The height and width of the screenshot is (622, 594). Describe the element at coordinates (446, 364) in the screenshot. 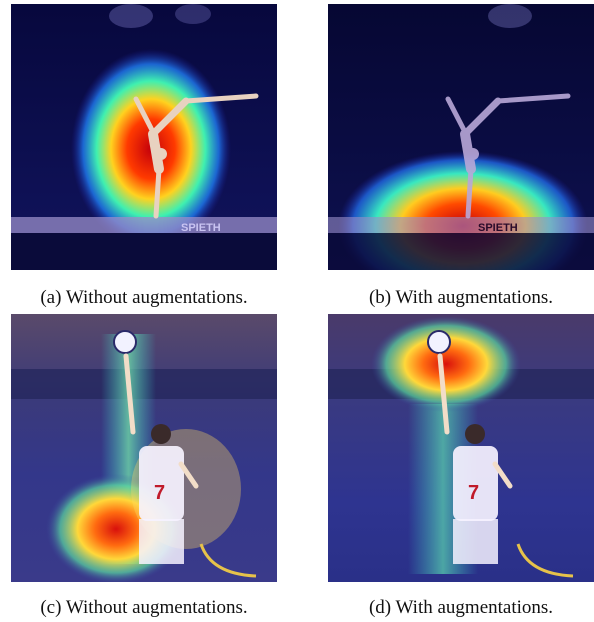

I see `heatmap-blob` at that location.